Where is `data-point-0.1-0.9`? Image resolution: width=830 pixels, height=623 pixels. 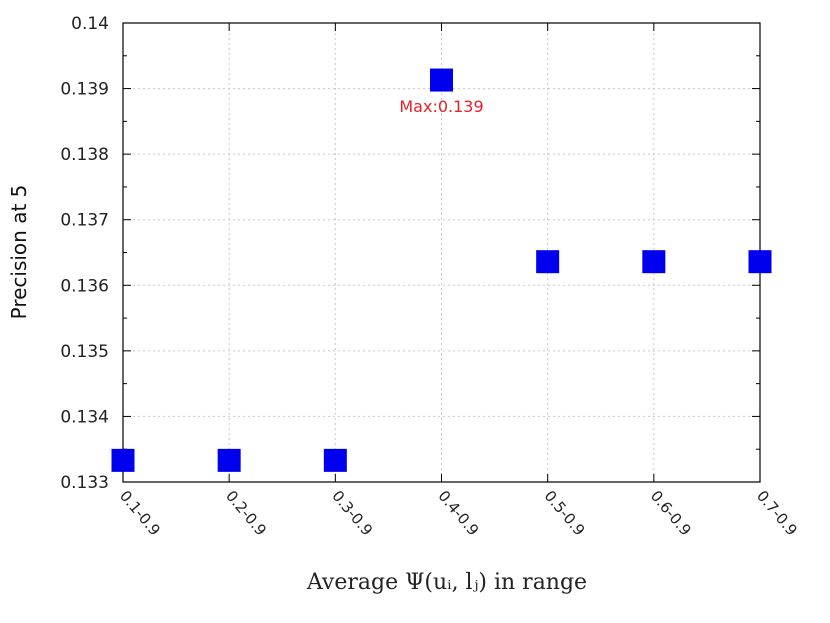 data-point-0.1-0.9 is located at coordinates (123, 460).